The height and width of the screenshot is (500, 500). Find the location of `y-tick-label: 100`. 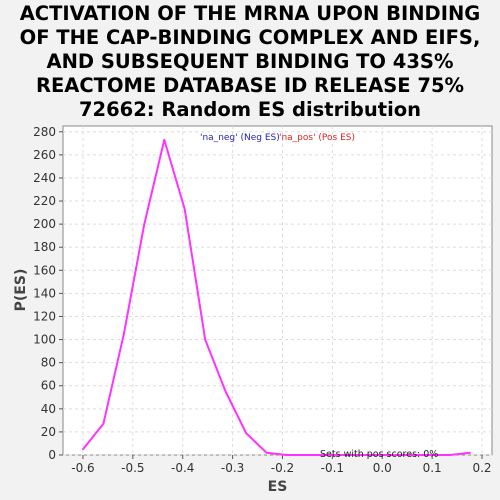

y-tick-label: 100 is located at coordinates (44, 340).